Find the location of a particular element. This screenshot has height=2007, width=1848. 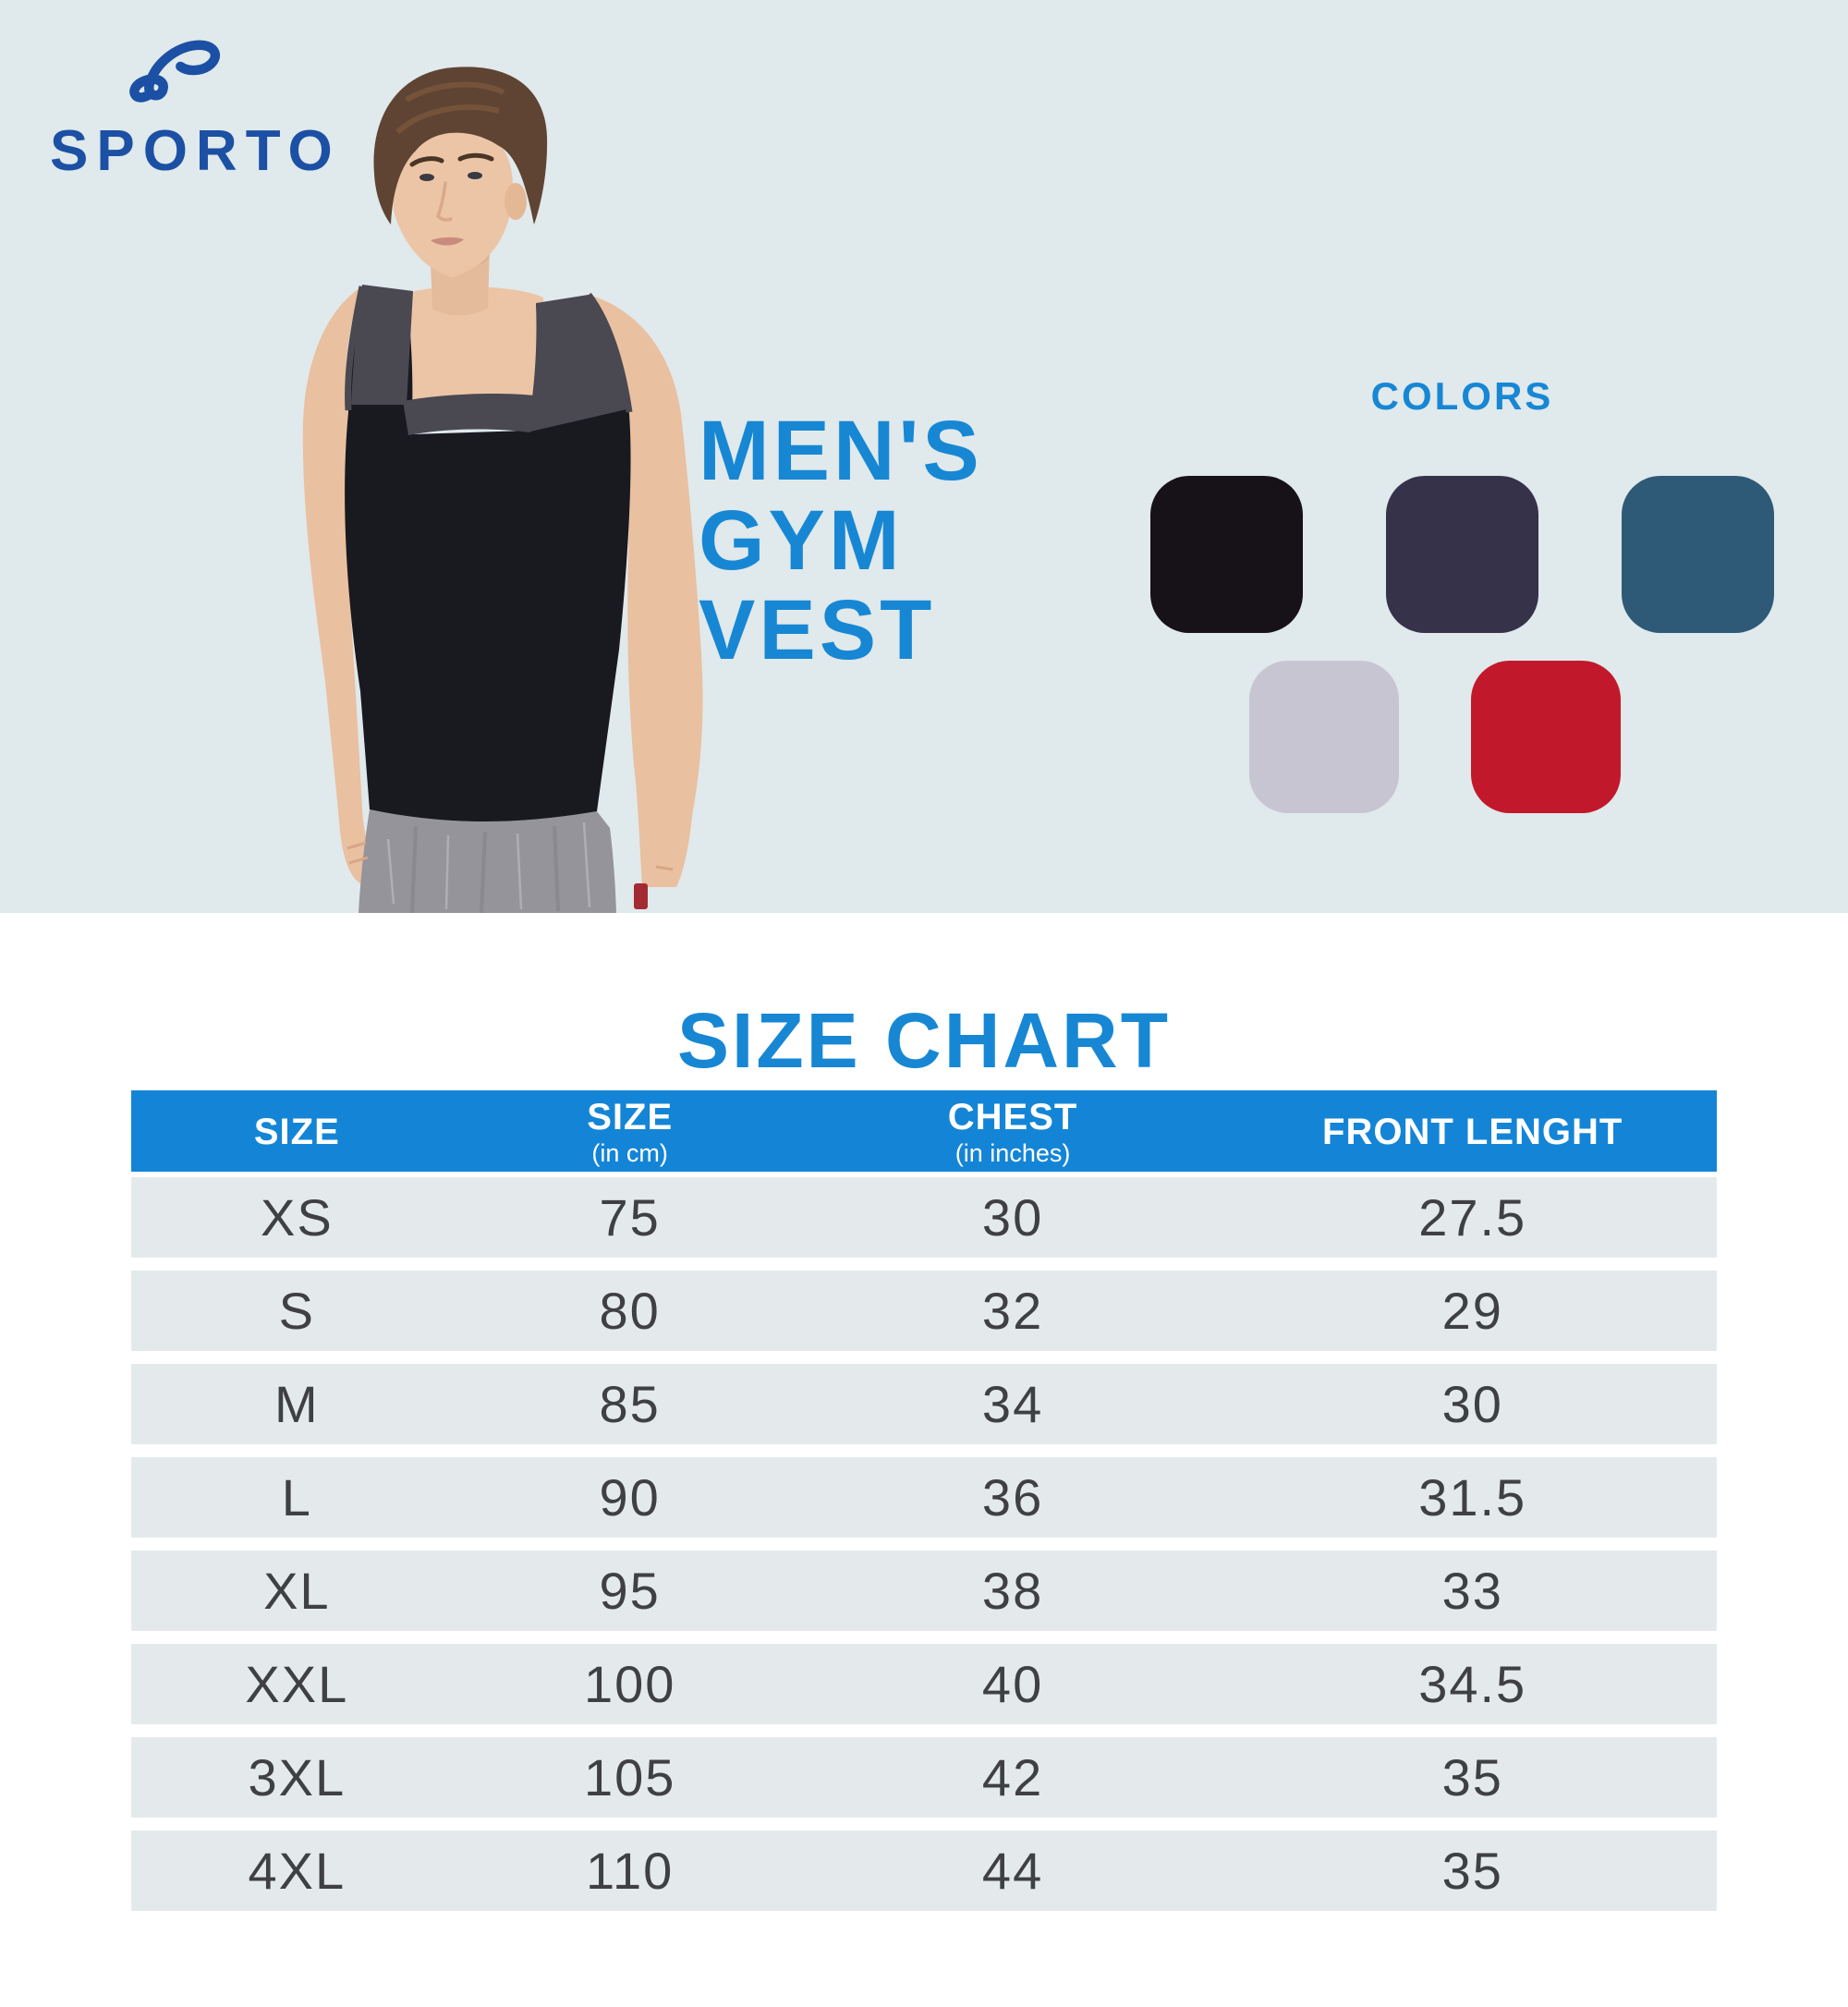

table-row: XXL 100 40 34.5 is located at coordinates (924, 1684).